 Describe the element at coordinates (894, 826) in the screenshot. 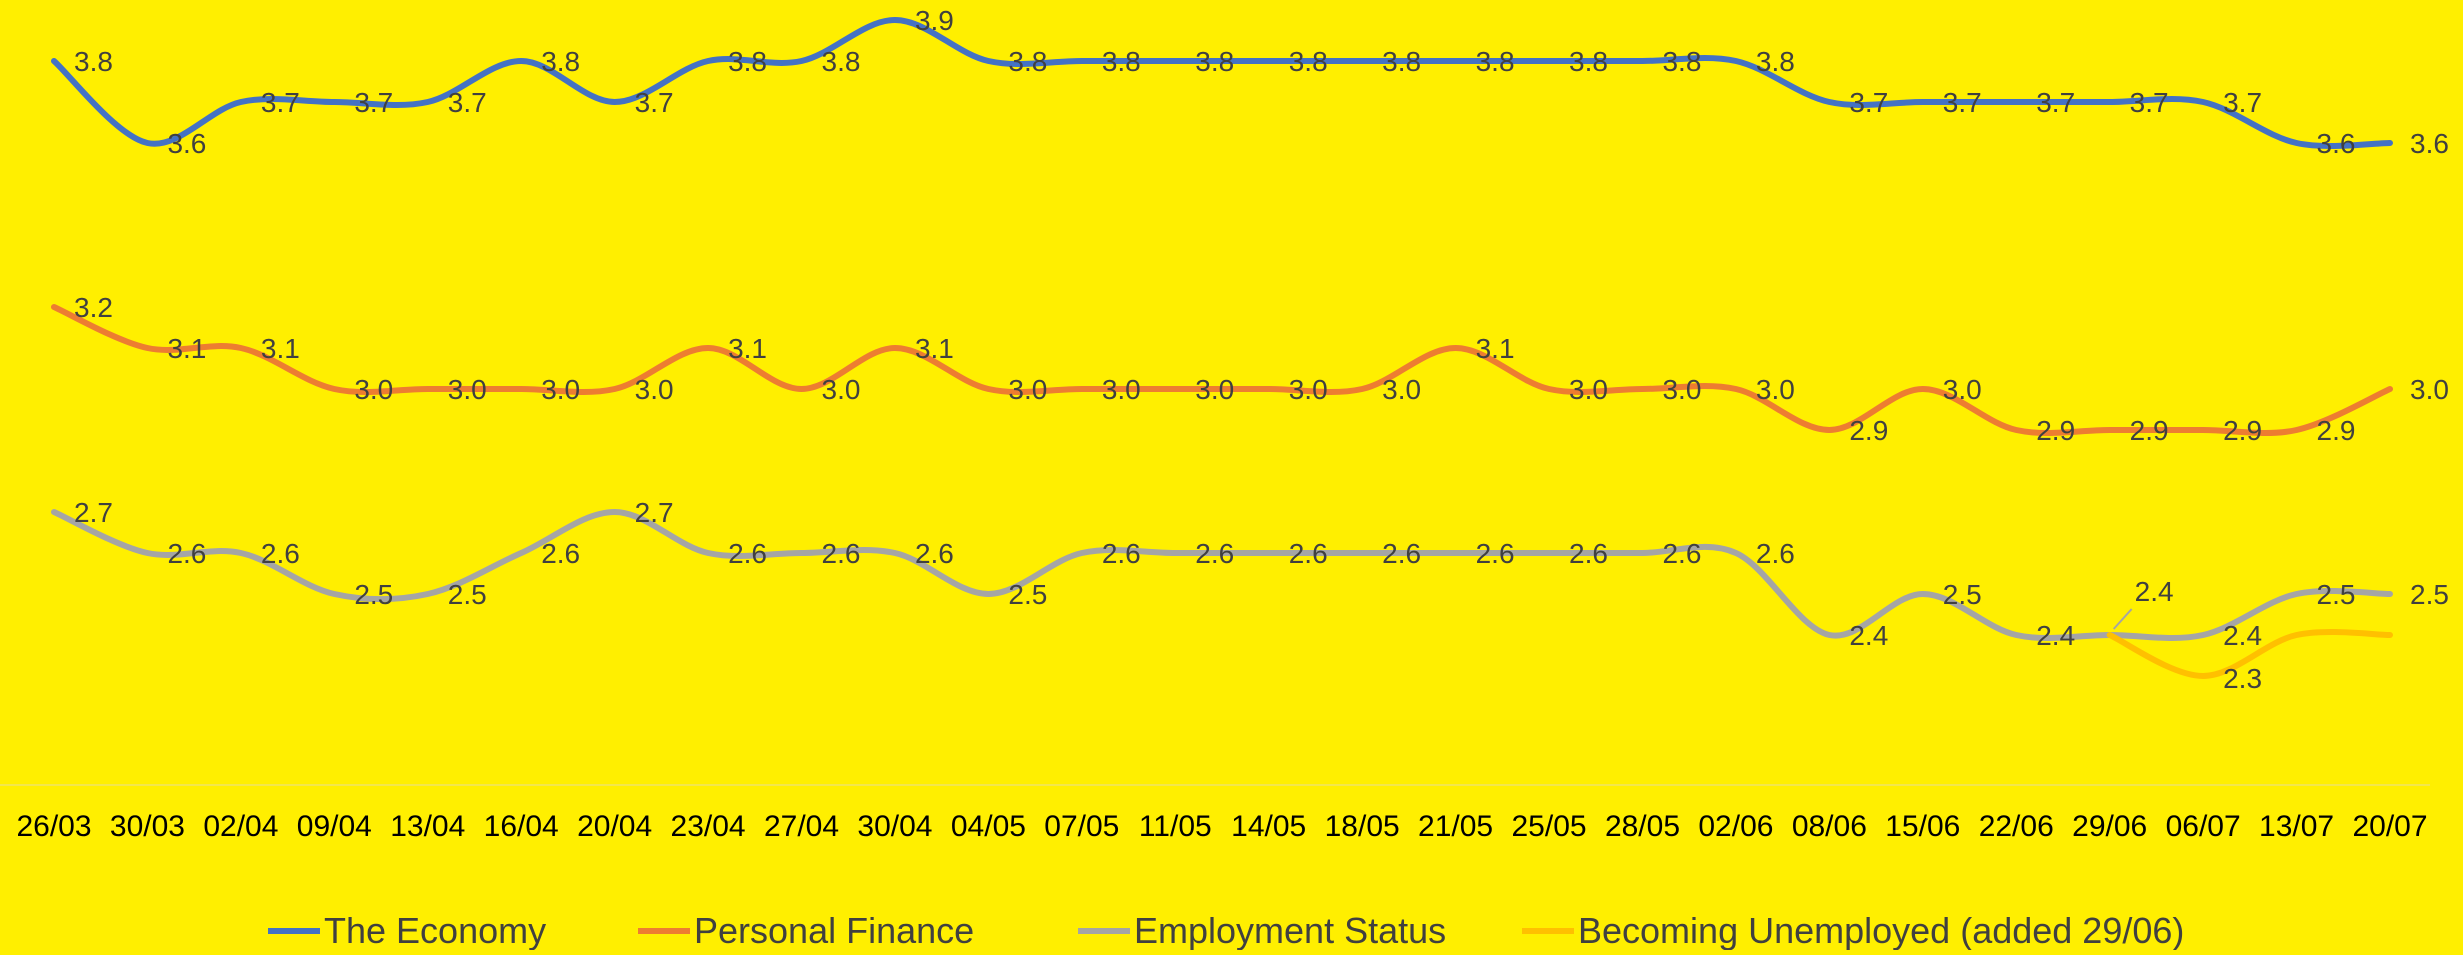

I see `x-tick-label-9: 30/04` at that location.